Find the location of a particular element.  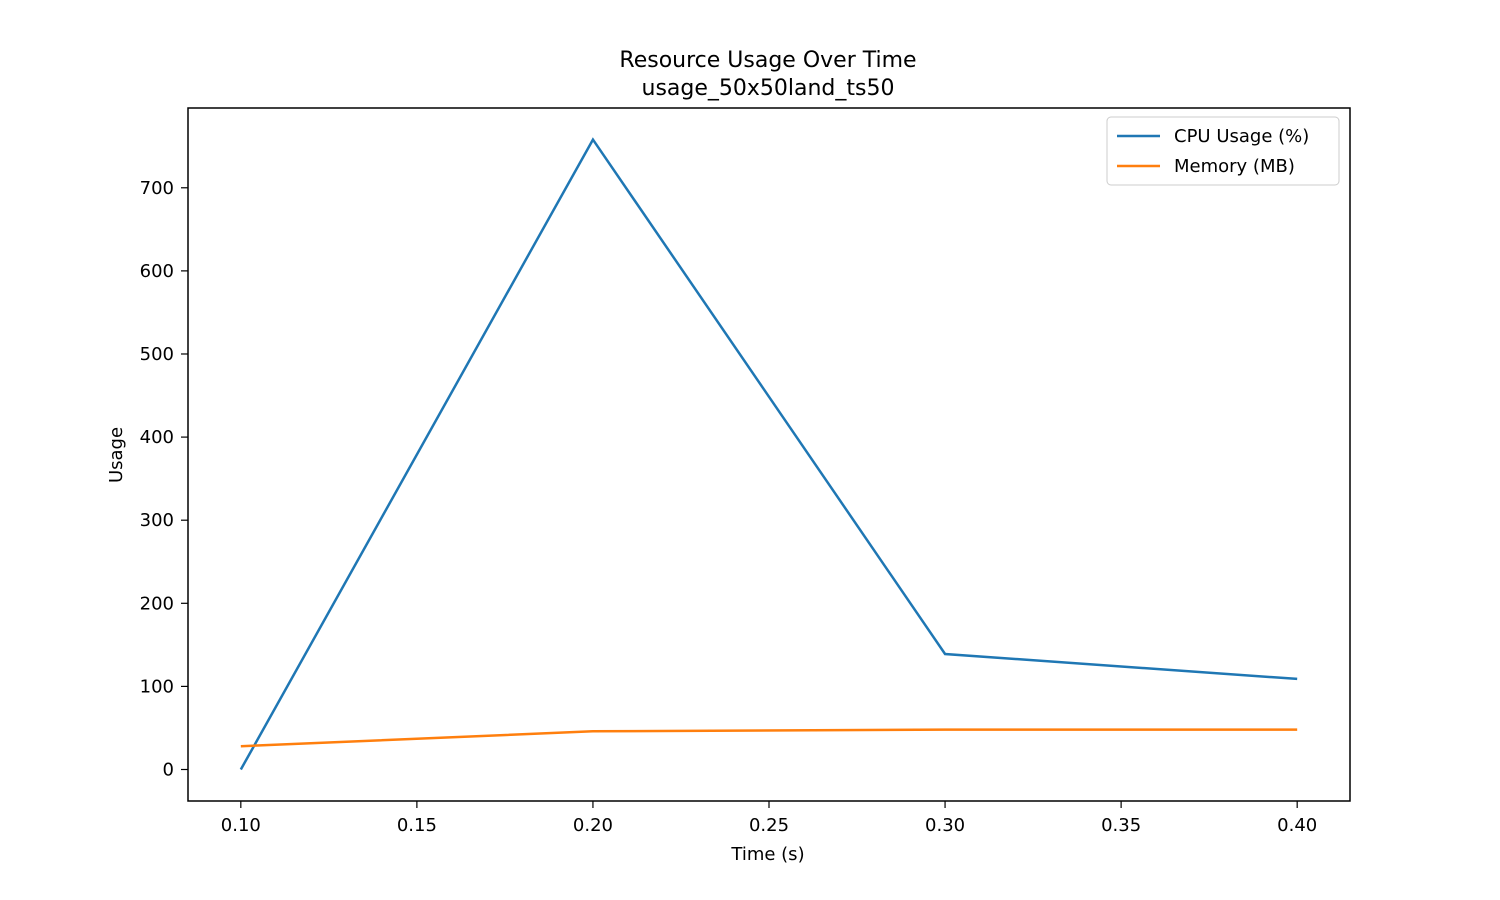

x-axis-label: Time (s) is located at coordinates (767, 854).